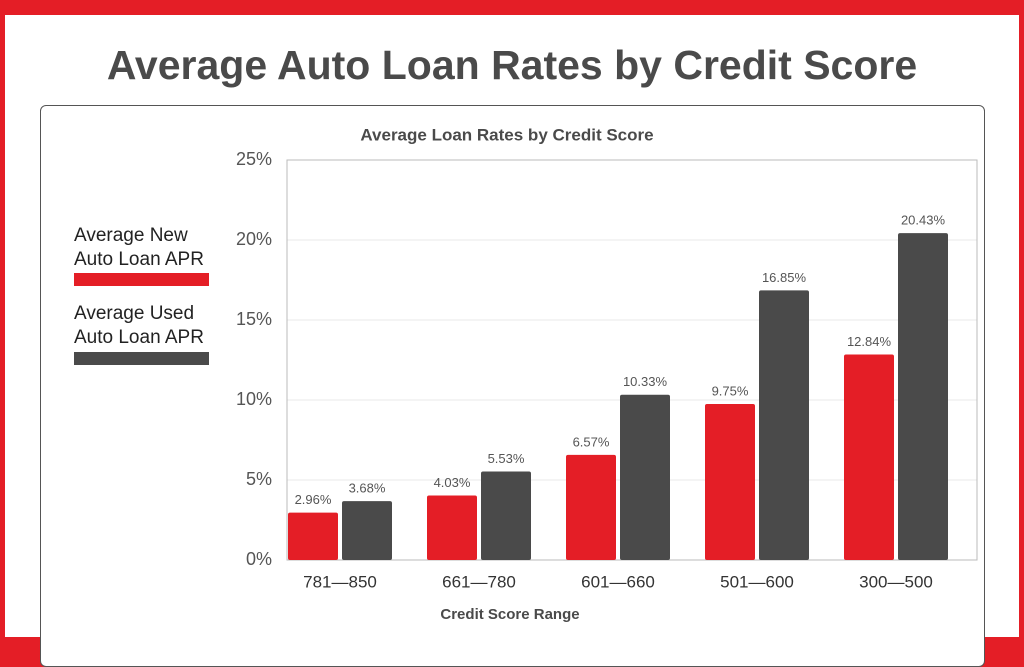  Describe the element at coordinates (618, 581) in the screenshot. I see `x-tick-label: 601—660` at that location.